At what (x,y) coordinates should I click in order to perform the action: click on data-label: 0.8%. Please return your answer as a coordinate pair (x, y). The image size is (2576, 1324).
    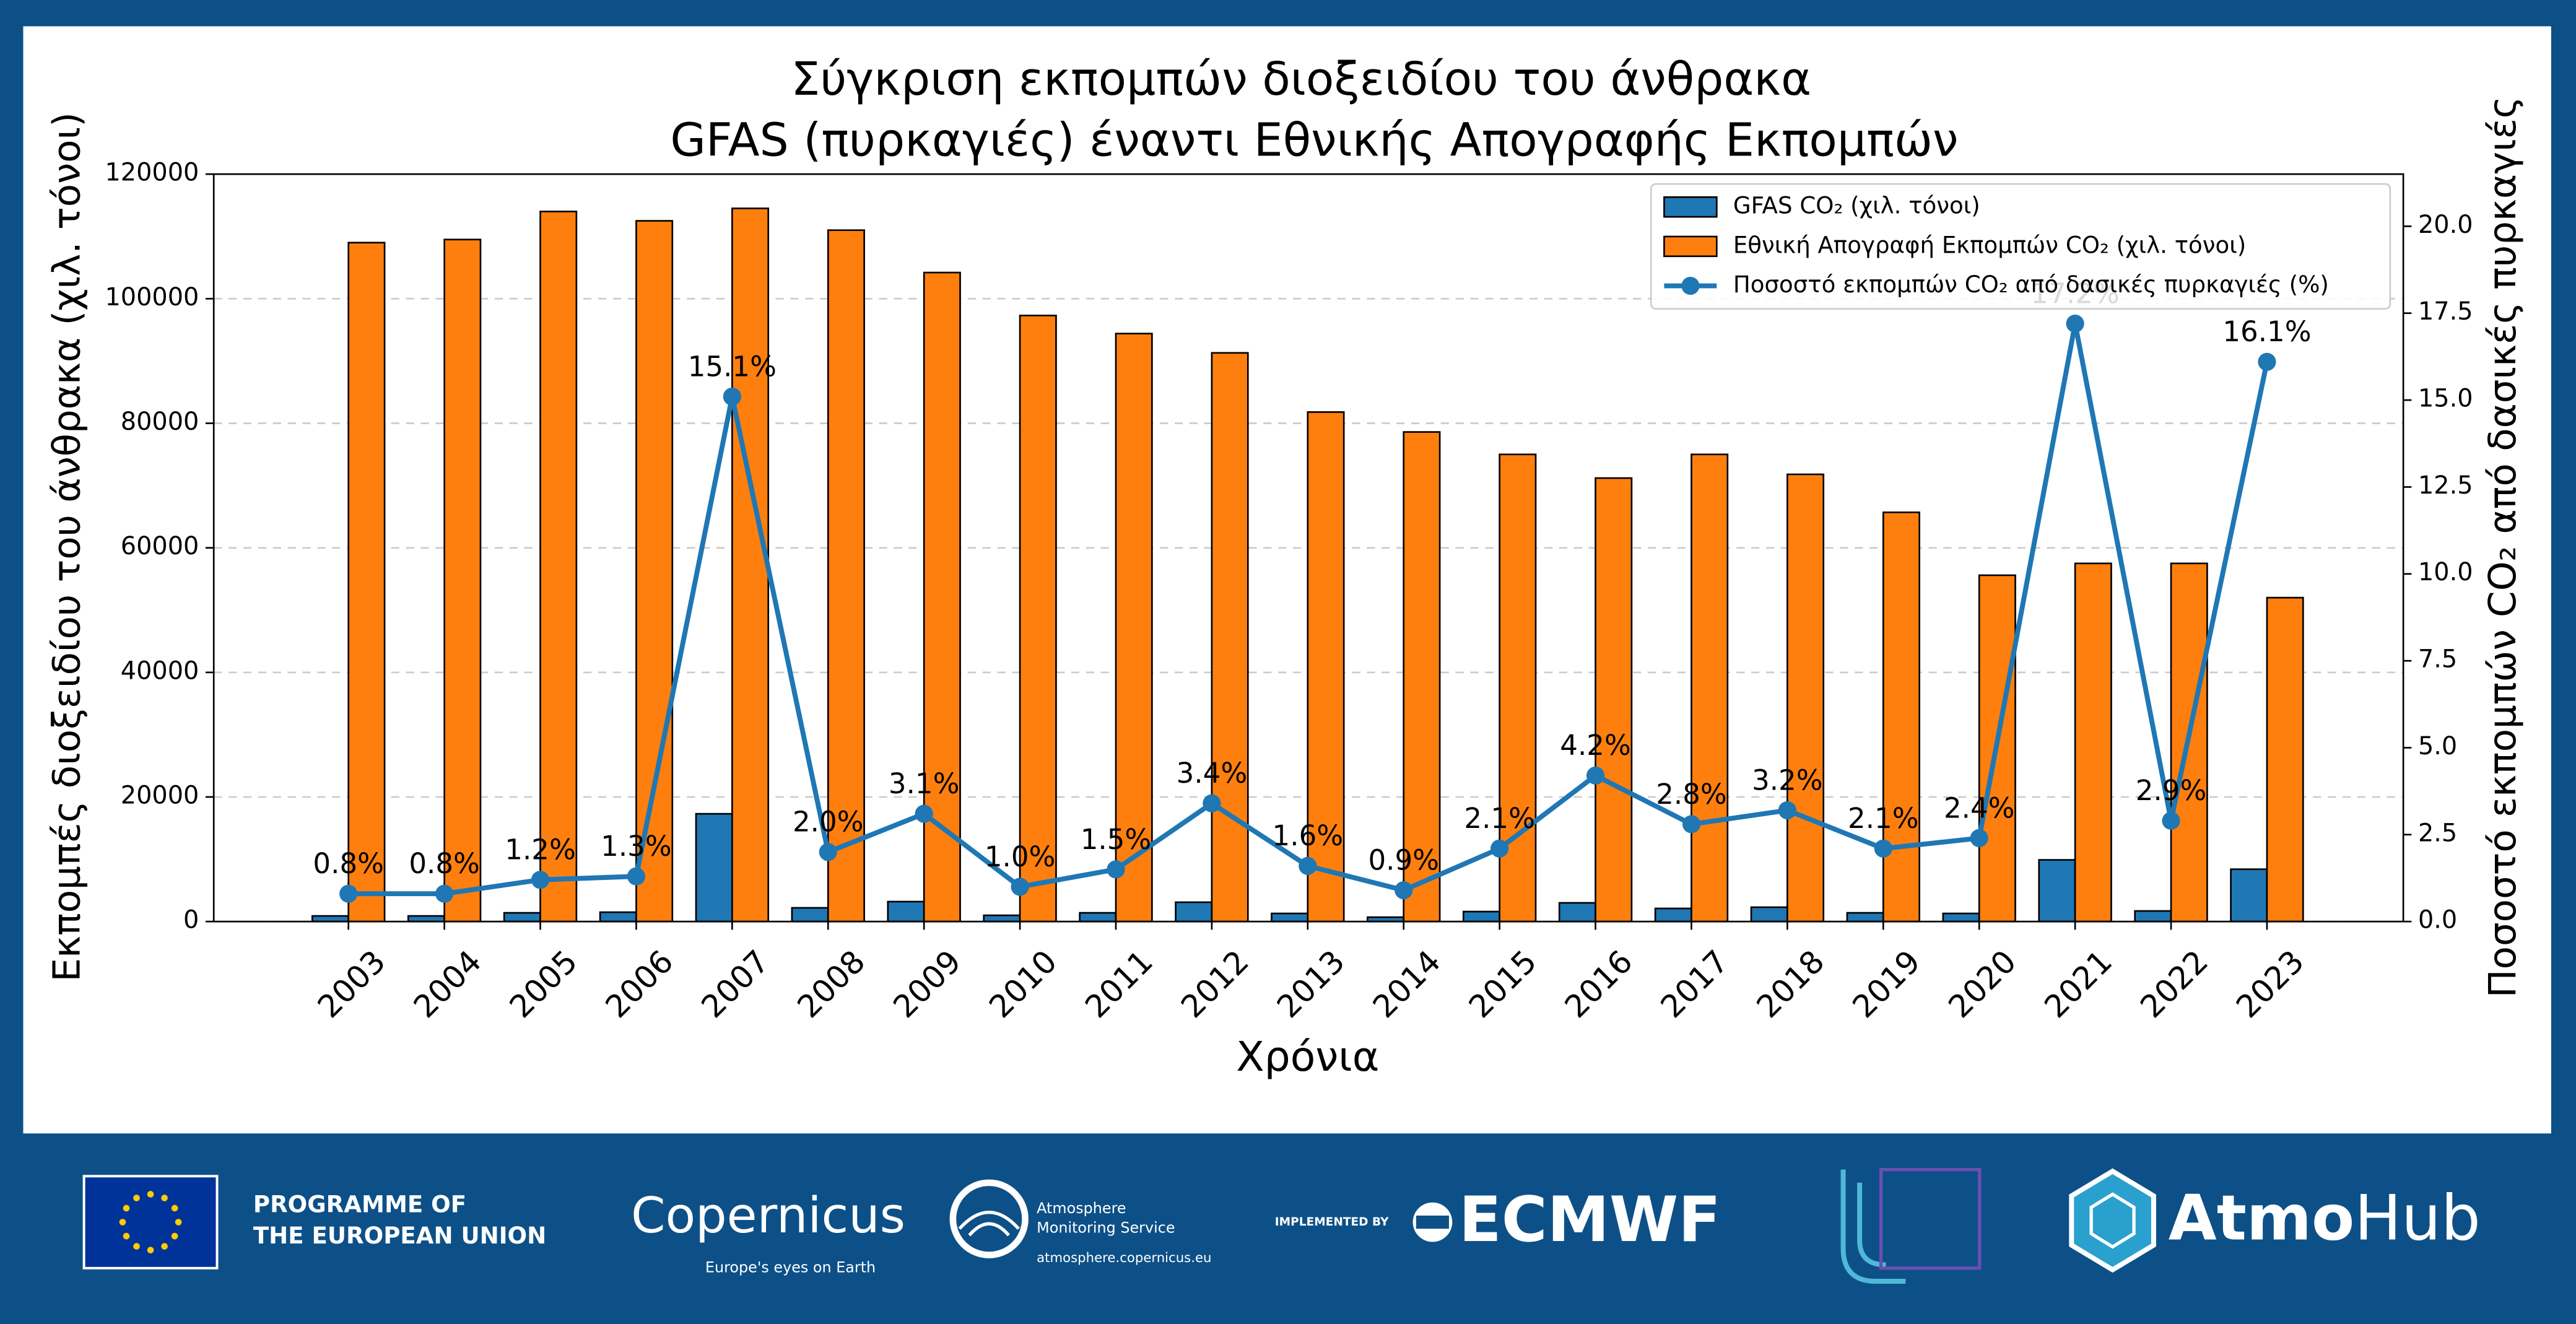
    Looking at the image, I should click on (444, 863).